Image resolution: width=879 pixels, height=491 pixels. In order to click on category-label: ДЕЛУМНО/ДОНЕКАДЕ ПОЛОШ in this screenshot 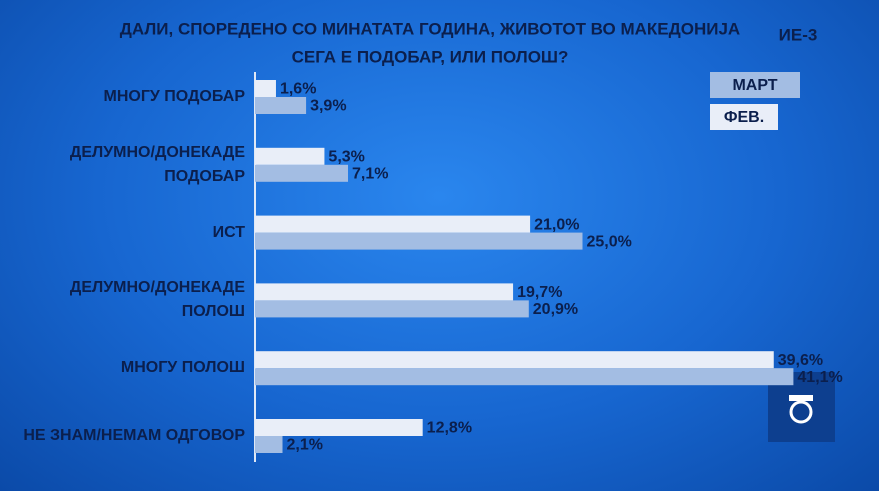, I will do `click(157, 300)`.